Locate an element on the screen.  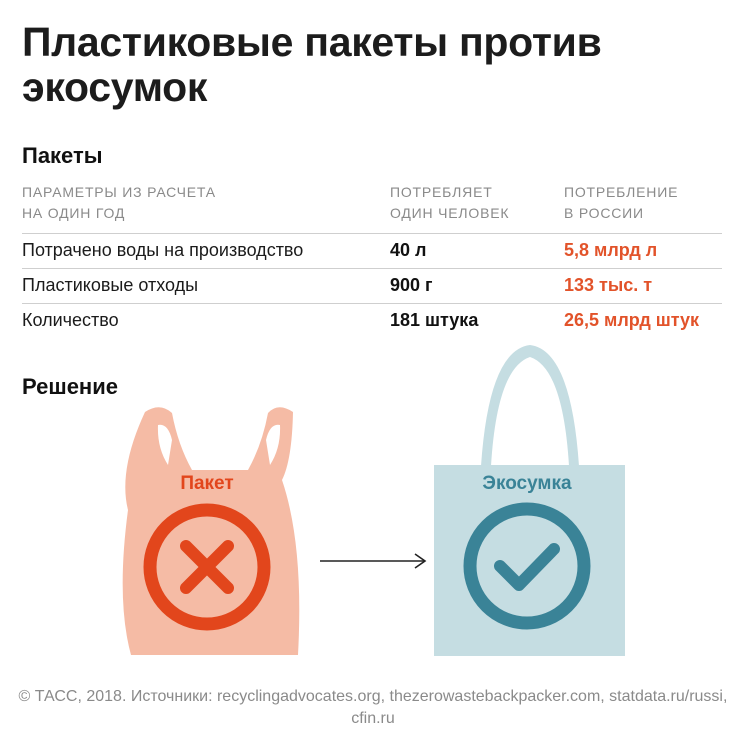
cell-param: Количество is located at coordinates (70, 320).